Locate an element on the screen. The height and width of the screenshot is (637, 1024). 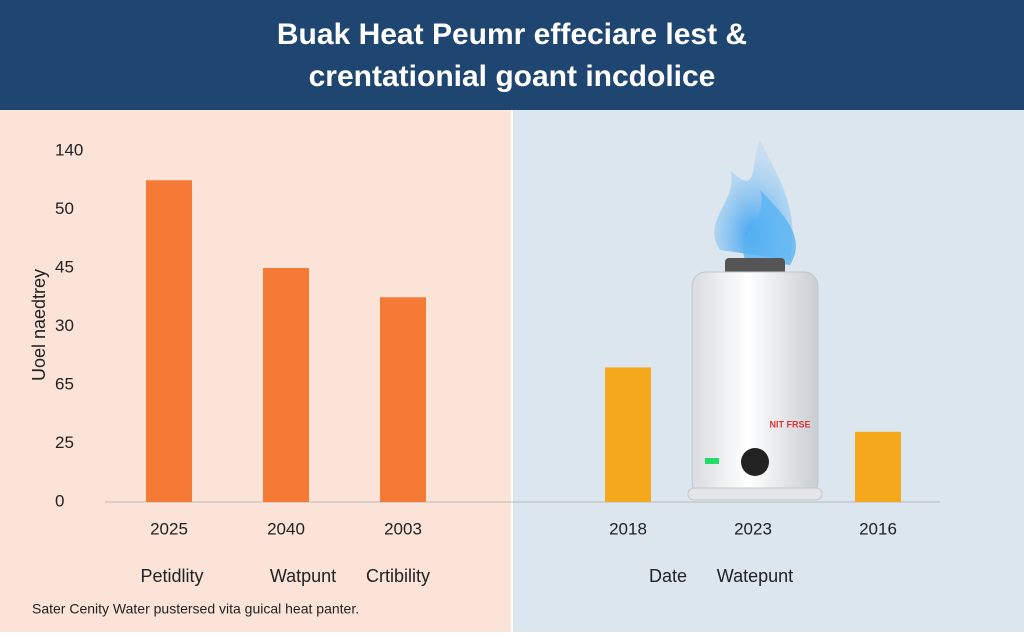
flame is located at coordinates (769, 227).